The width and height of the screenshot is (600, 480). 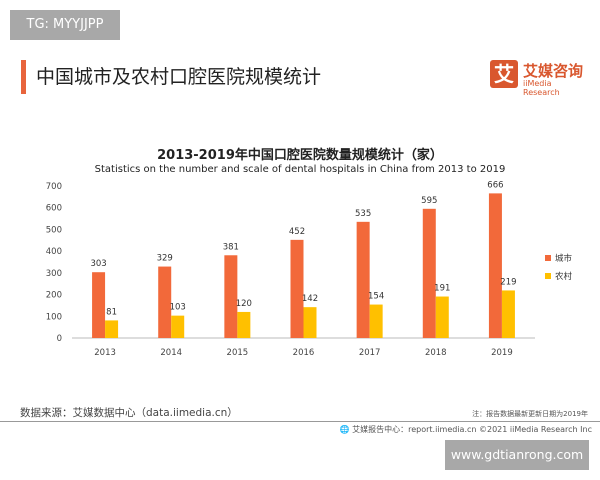 I want to click on x-tick-label: 2019, so click(x=502, y=353).